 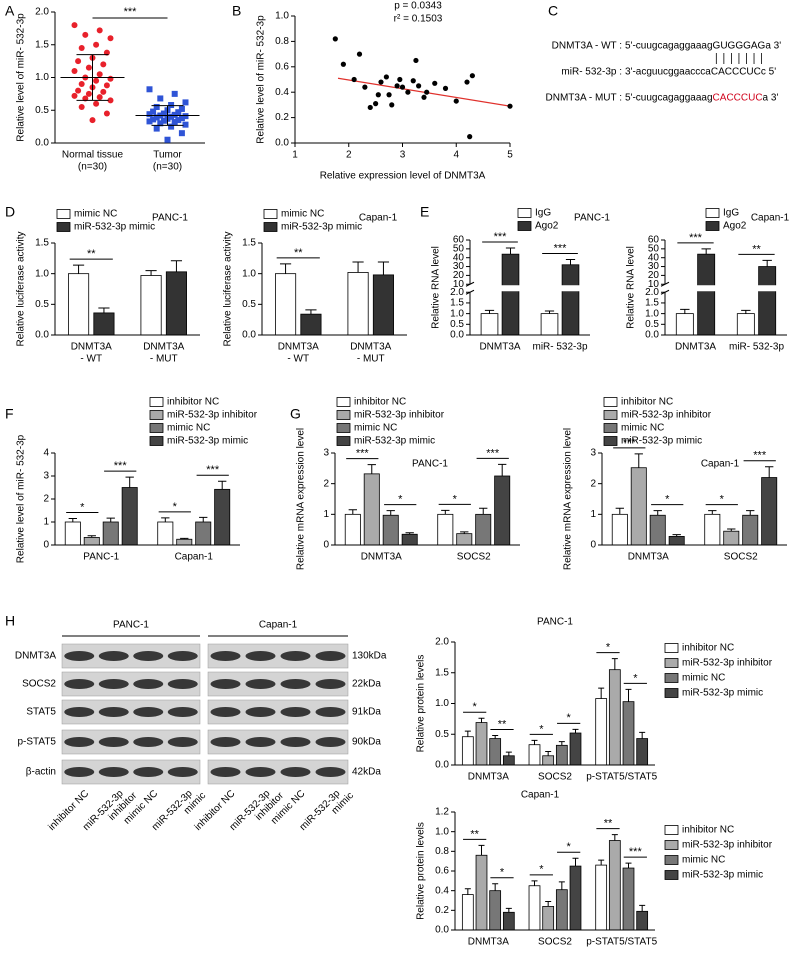 What do you see at coordinates (474, 834) in the screenshot?
I see `significance-label: **` at bounding box center [474, 834].